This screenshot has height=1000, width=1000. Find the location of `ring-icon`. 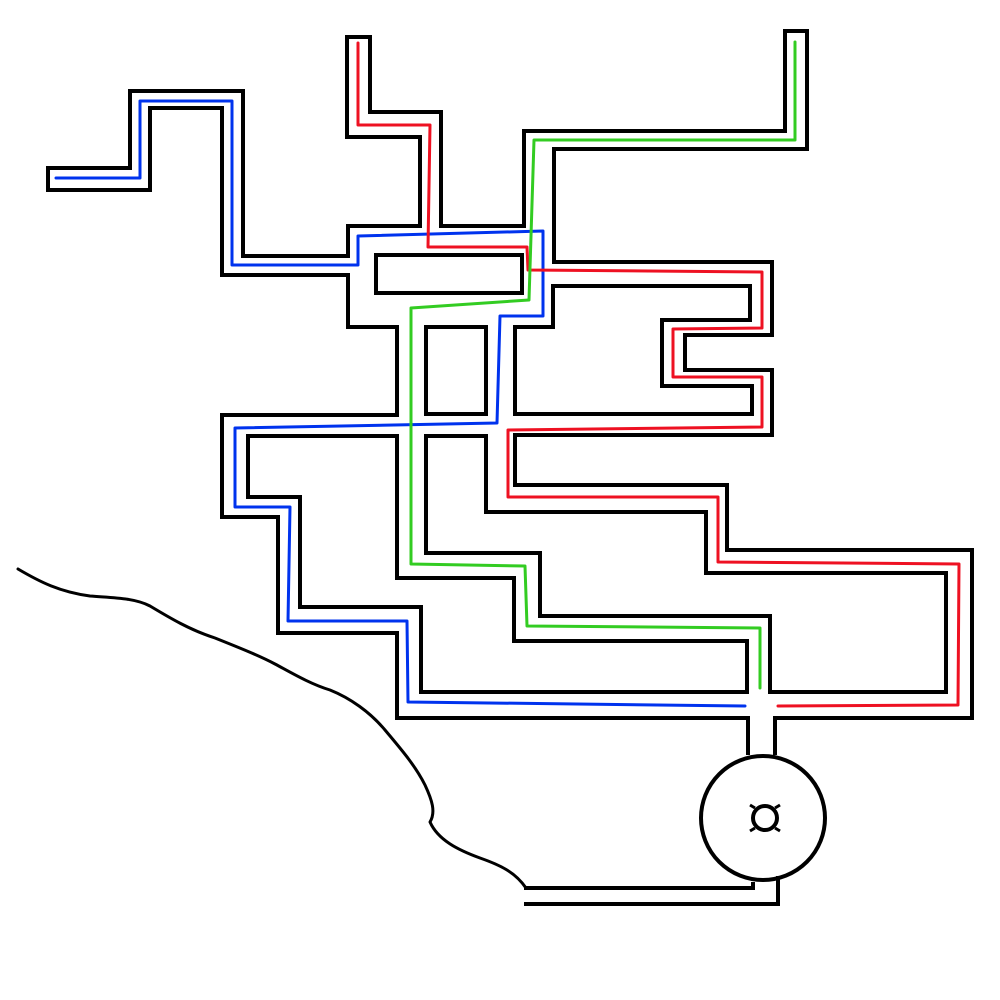

ring-icon is located at coordinates (765, 818).